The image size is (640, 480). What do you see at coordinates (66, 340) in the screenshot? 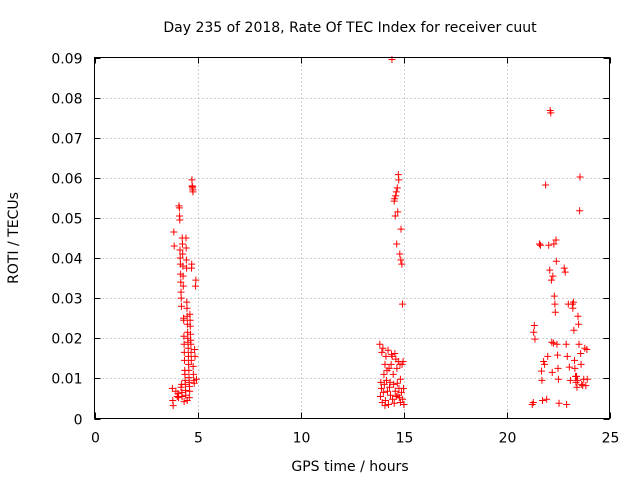
I see `y-tick-label: 0.02` at bounding box center [66, 340].